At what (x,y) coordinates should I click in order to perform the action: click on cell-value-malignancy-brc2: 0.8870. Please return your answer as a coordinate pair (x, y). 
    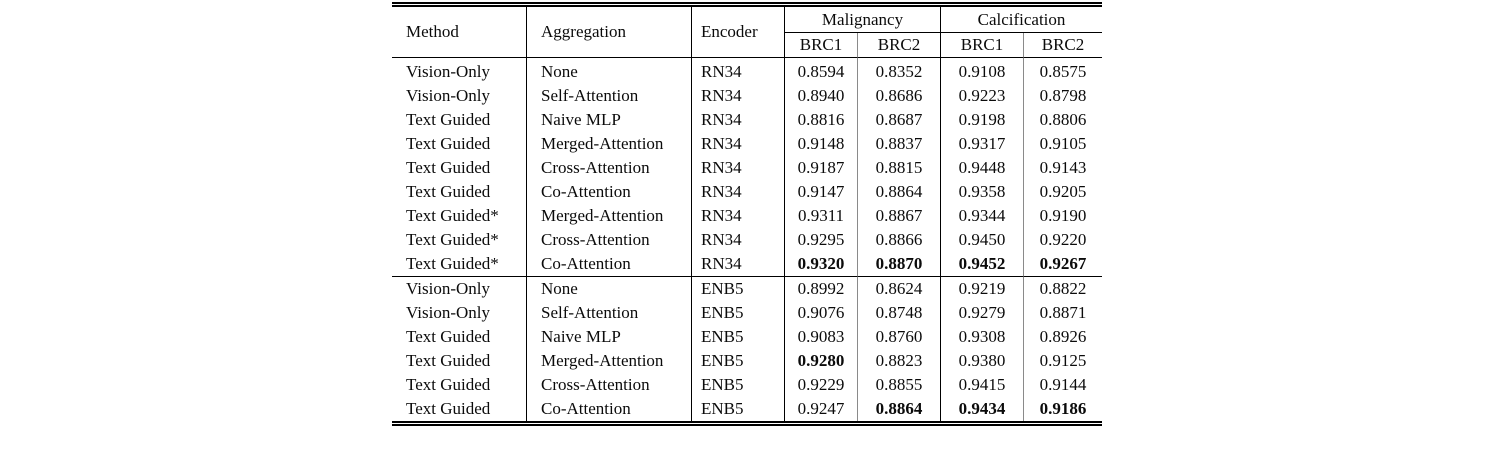
    Looking at the image, I should click on (898, 264).